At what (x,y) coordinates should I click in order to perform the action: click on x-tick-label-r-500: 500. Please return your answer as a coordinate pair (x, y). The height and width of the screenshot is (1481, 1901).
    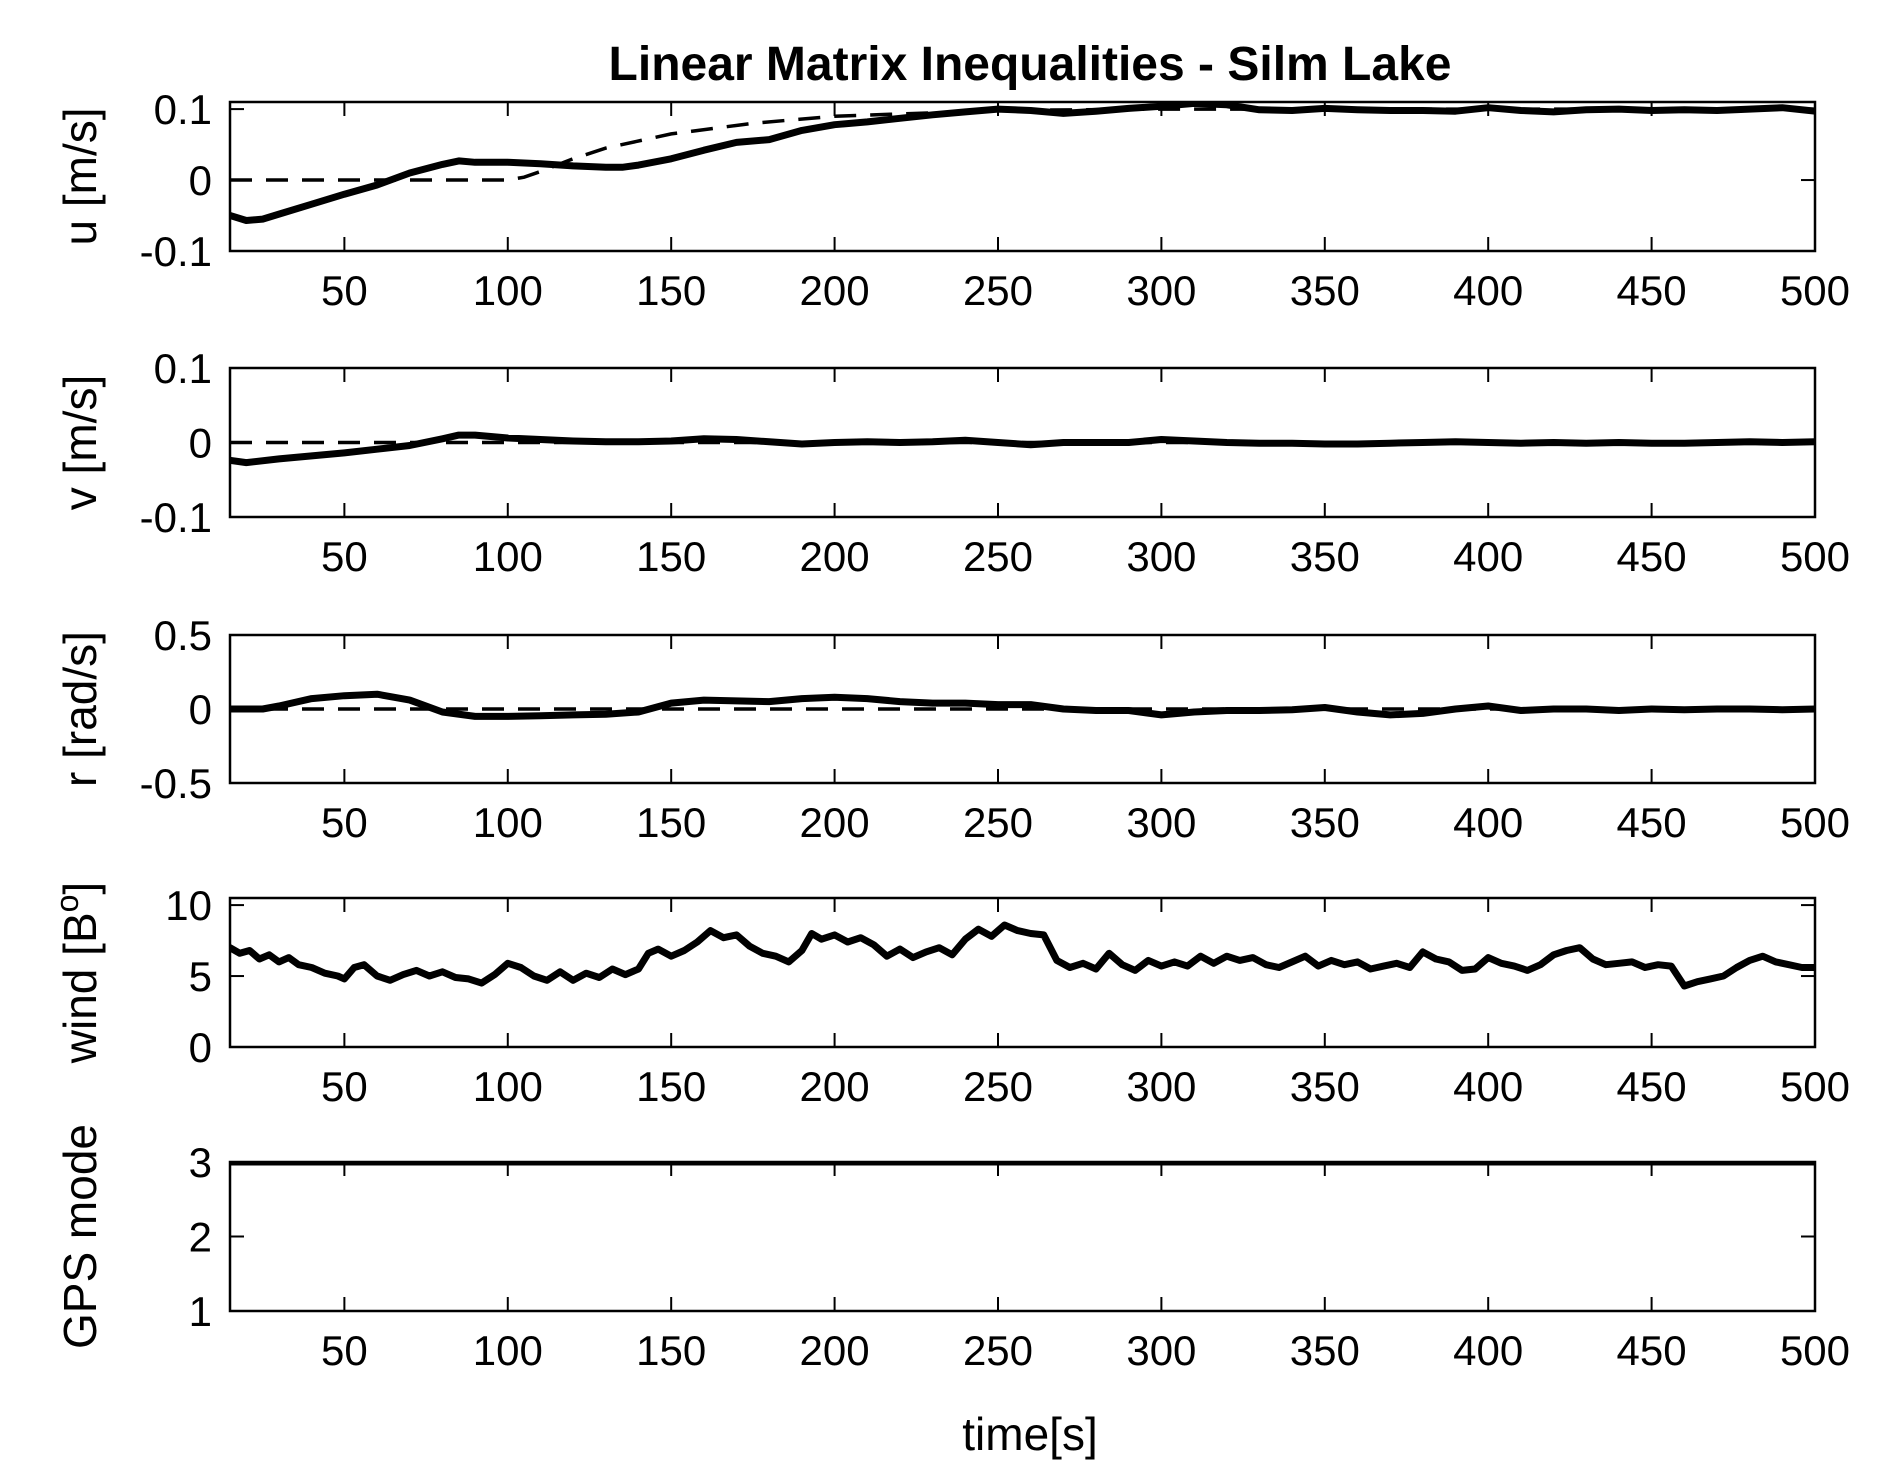
    Looking at the image, I should click on (1815, 822).